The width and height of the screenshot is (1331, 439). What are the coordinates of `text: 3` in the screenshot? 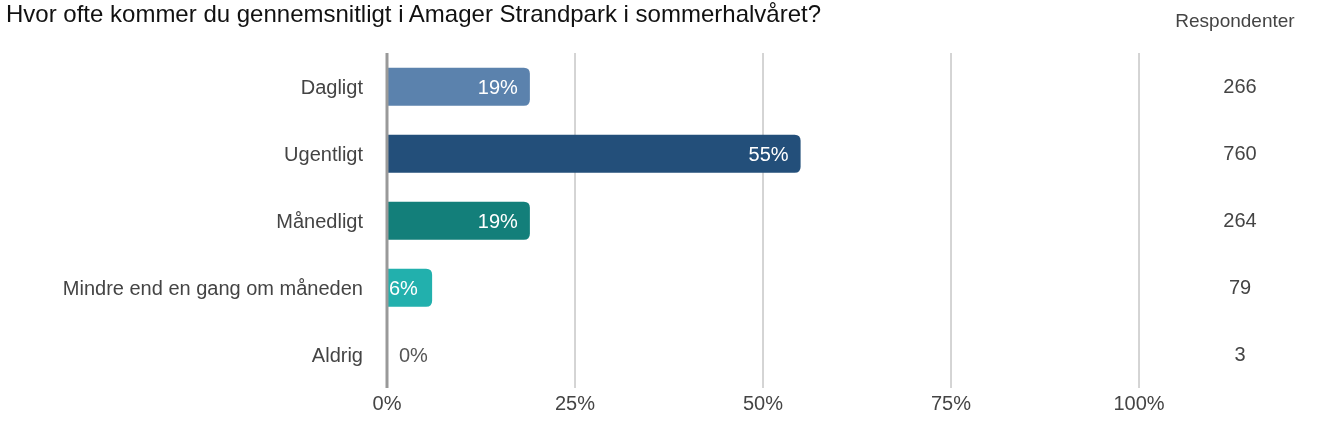 It's located at (1240, 354).